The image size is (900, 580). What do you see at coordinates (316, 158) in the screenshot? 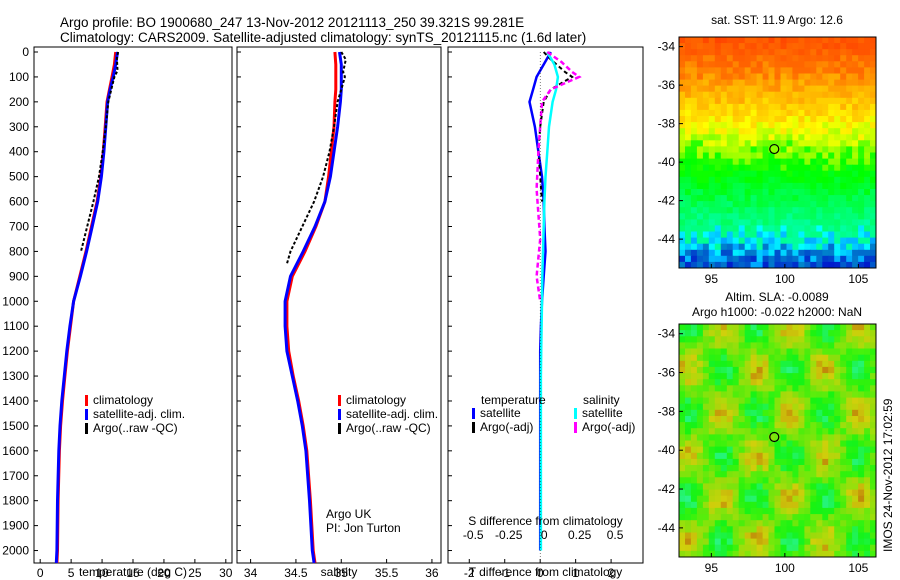
I see `salinity-series-line` at bounding box center [316, 158].